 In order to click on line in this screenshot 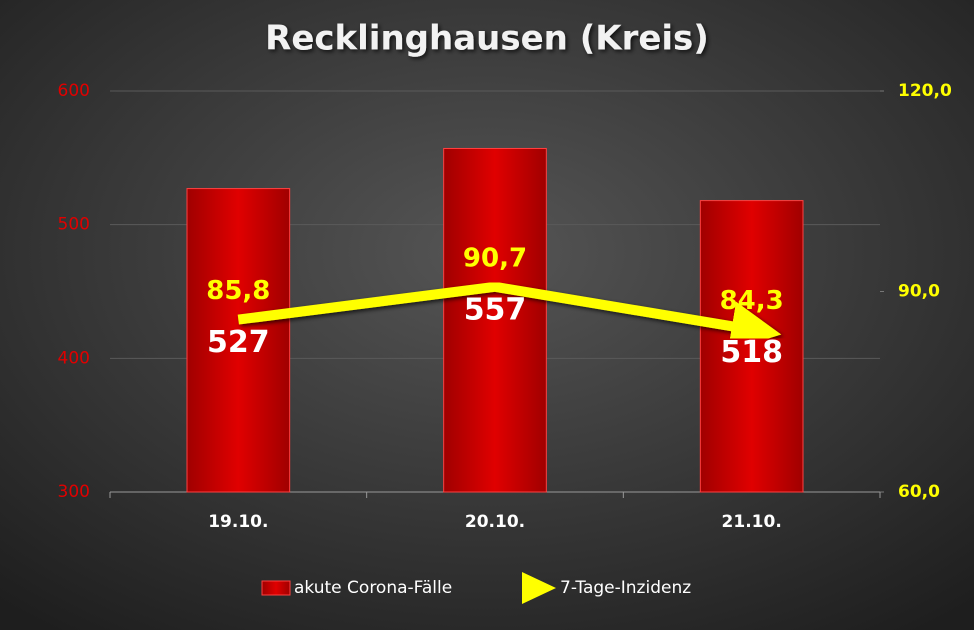, I will do `click(509, 316)`.